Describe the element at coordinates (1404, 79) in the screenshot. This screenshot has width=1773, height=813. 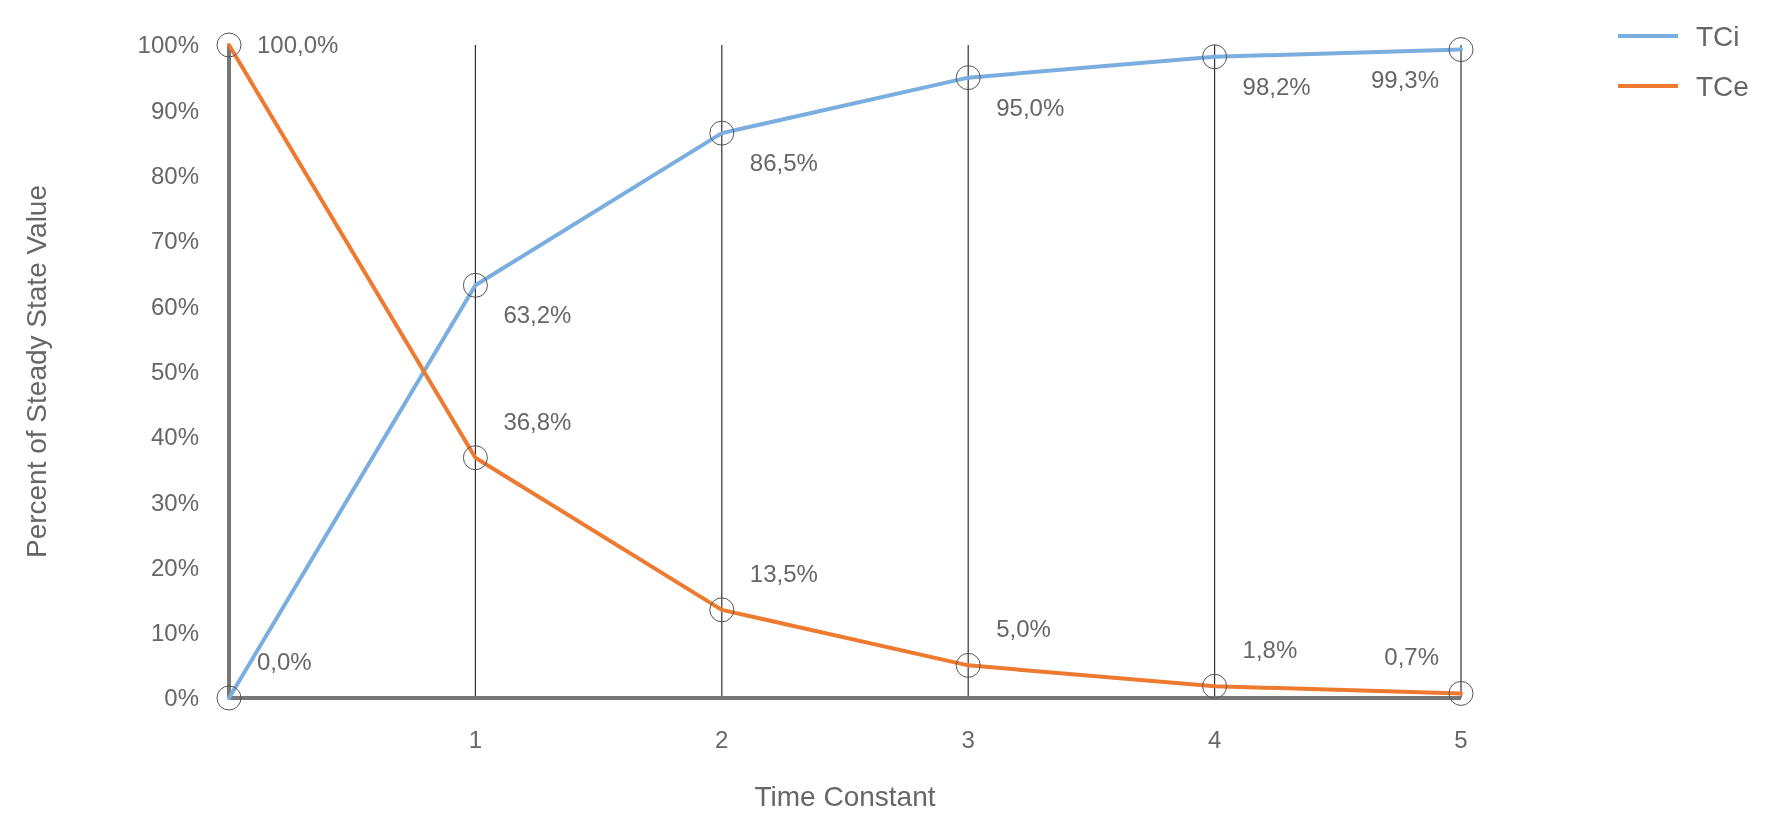
I see `data-label: 99,3%` at that location.